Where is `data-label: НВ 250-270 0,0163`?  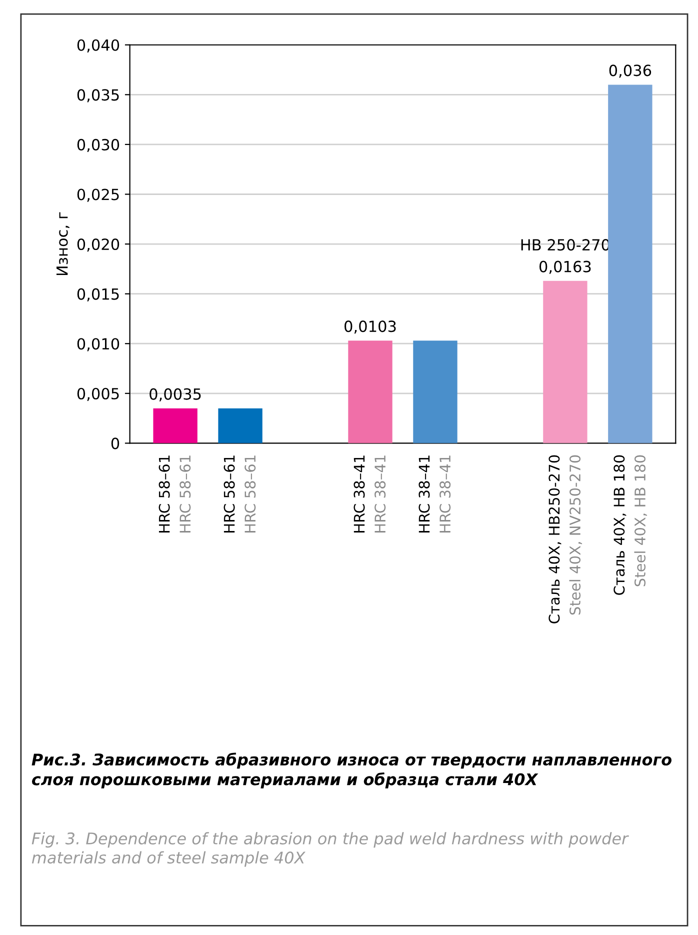 data-label: НВ 250-270 0,0163 is located at coordinates (565, 256).